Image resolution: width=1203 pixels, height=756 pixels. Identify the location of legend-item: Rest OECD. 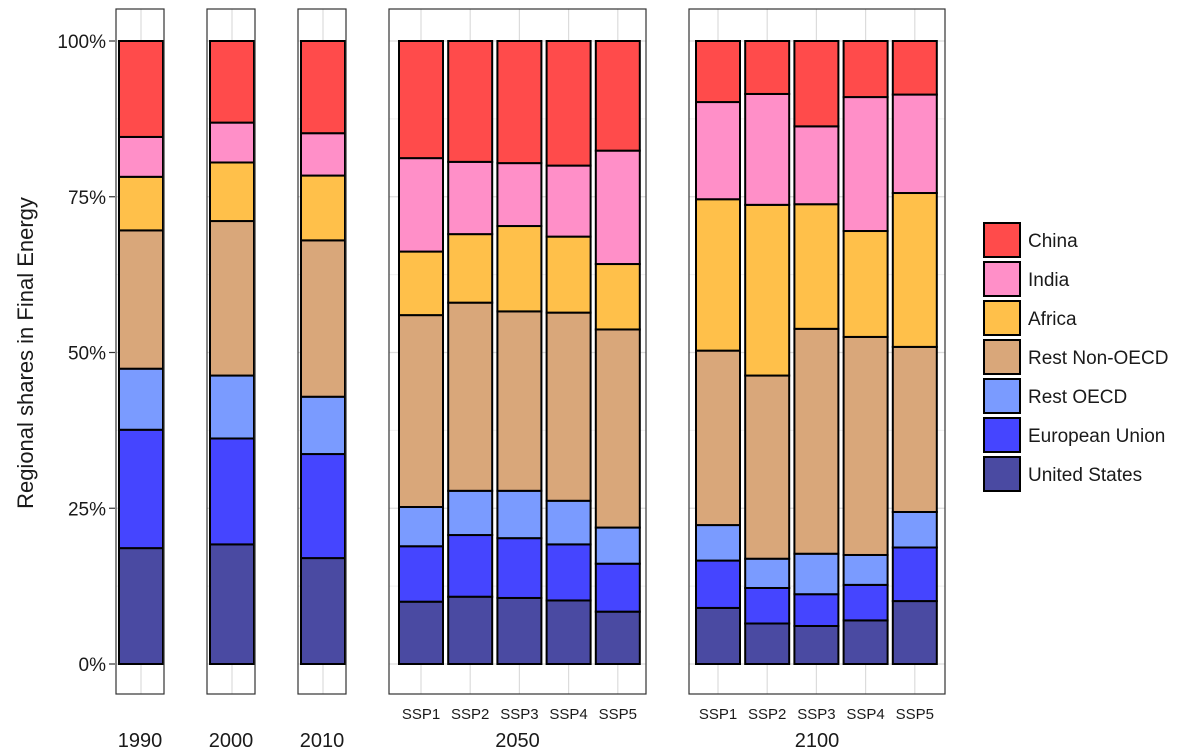
(1055, 396).